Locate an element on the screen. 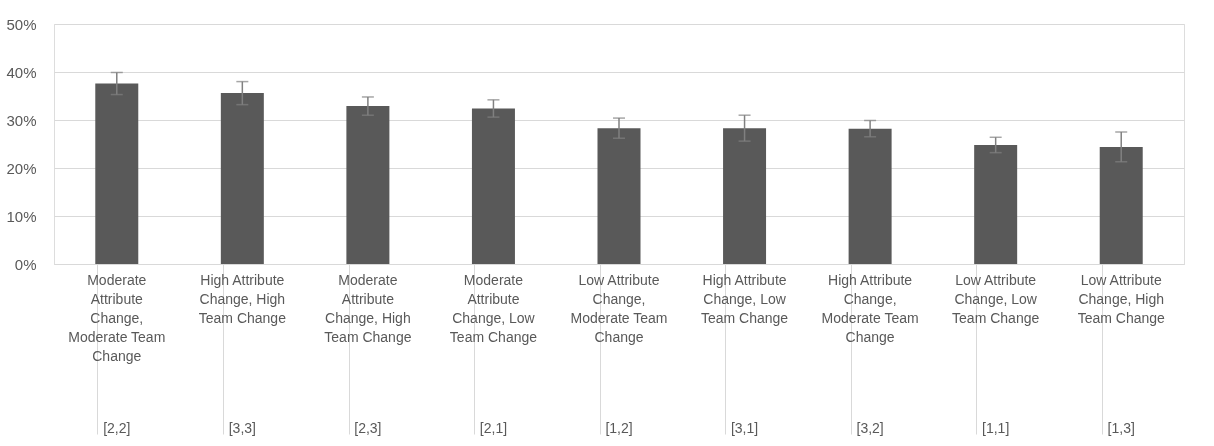 Image resolution: width=1214 pixels, height=446 pixels. text: [1,1] is located at coordinates (996, 428).